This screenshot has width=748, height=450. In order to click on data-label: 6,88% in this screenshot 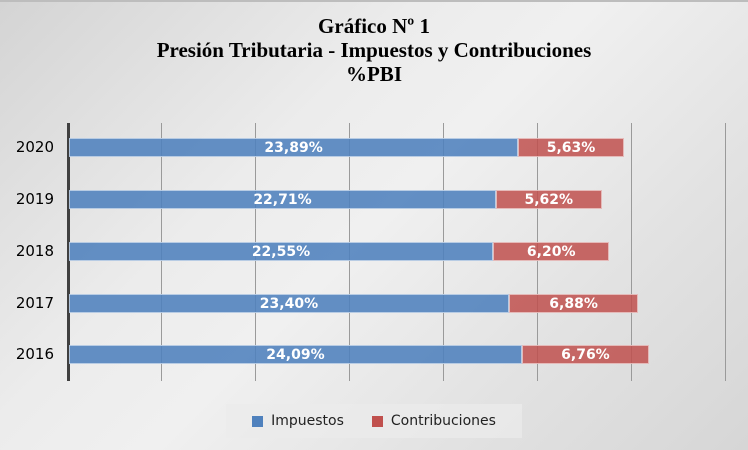, I will do `click(573, 303)`.